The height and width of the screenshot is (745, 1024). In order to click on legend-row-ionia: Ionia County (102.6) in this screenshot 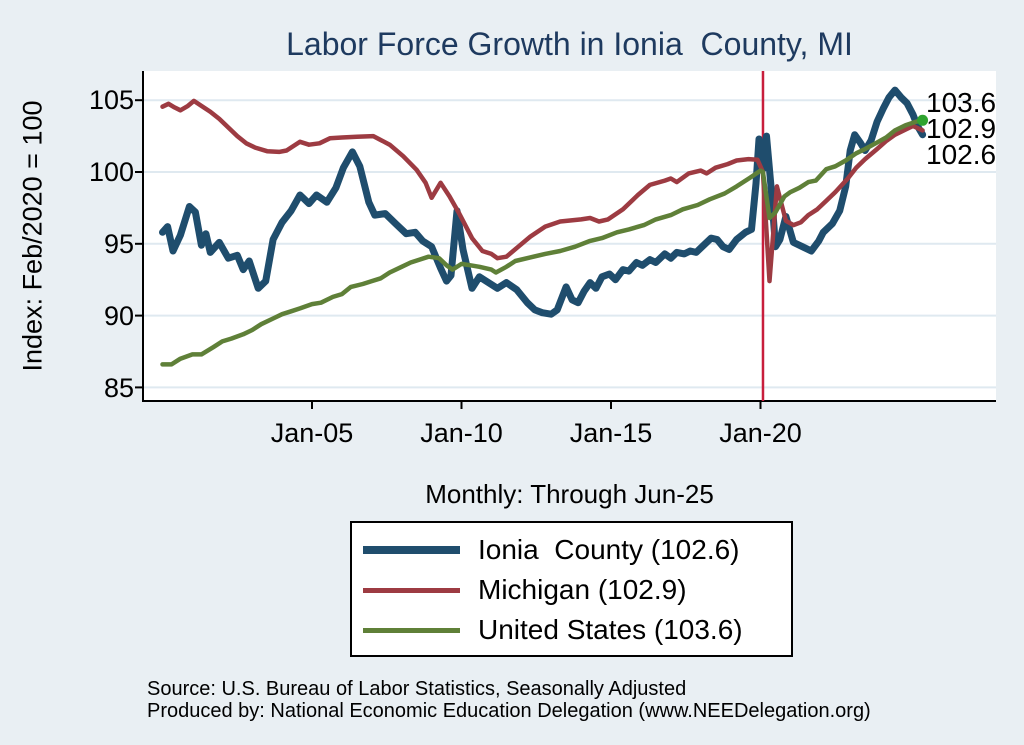, I will do `click(571, 550)`.